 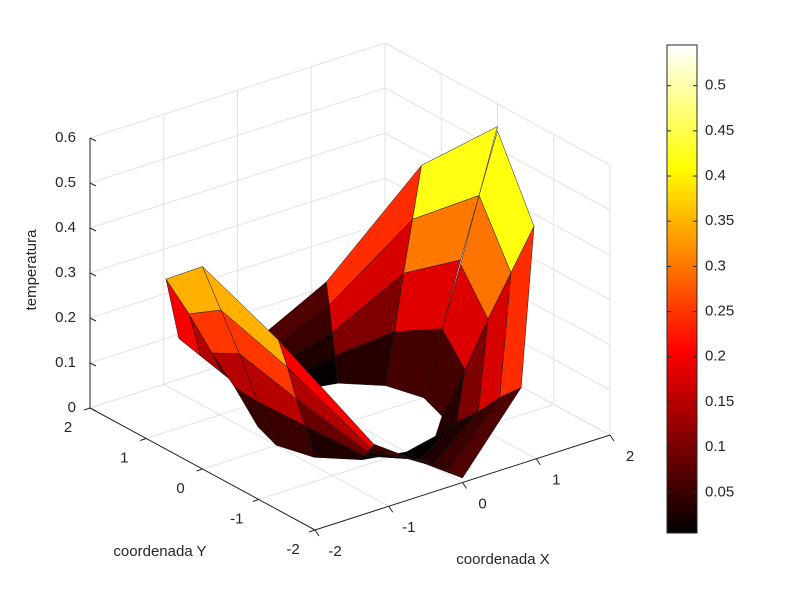 What do you see at coordinates (236, 518) in the screenshot?
I see `y-tick-label: -1` at bounding box center [236, 518].